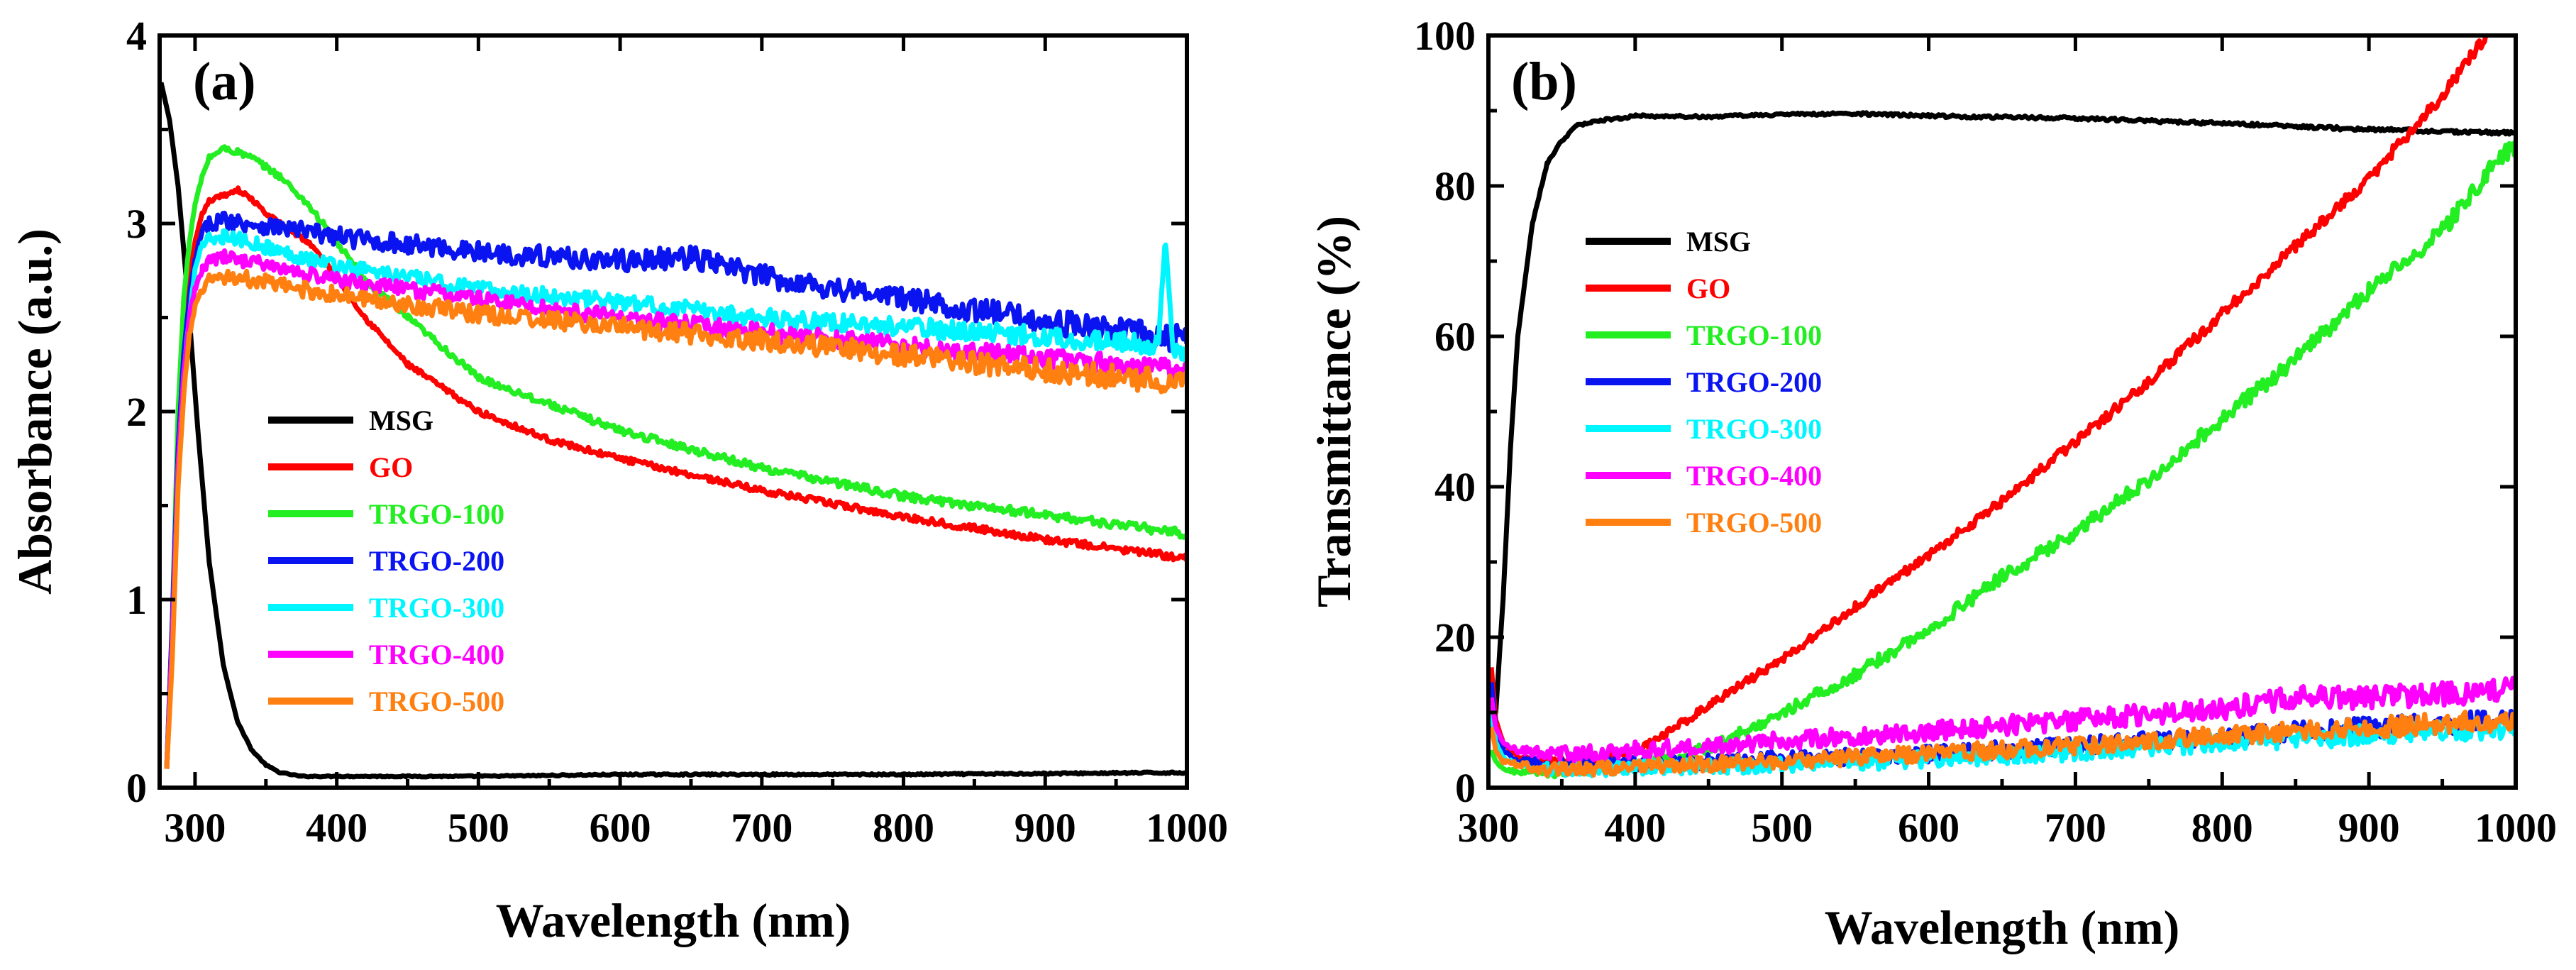 Image resolution: width=2576 pixels, height=970 pixels. What do you see at coordinates (1334, 412) in the screenshot?
I see `panel-b-y-axis-title: Transmittance (%)` at bounding box center [1334, 412].